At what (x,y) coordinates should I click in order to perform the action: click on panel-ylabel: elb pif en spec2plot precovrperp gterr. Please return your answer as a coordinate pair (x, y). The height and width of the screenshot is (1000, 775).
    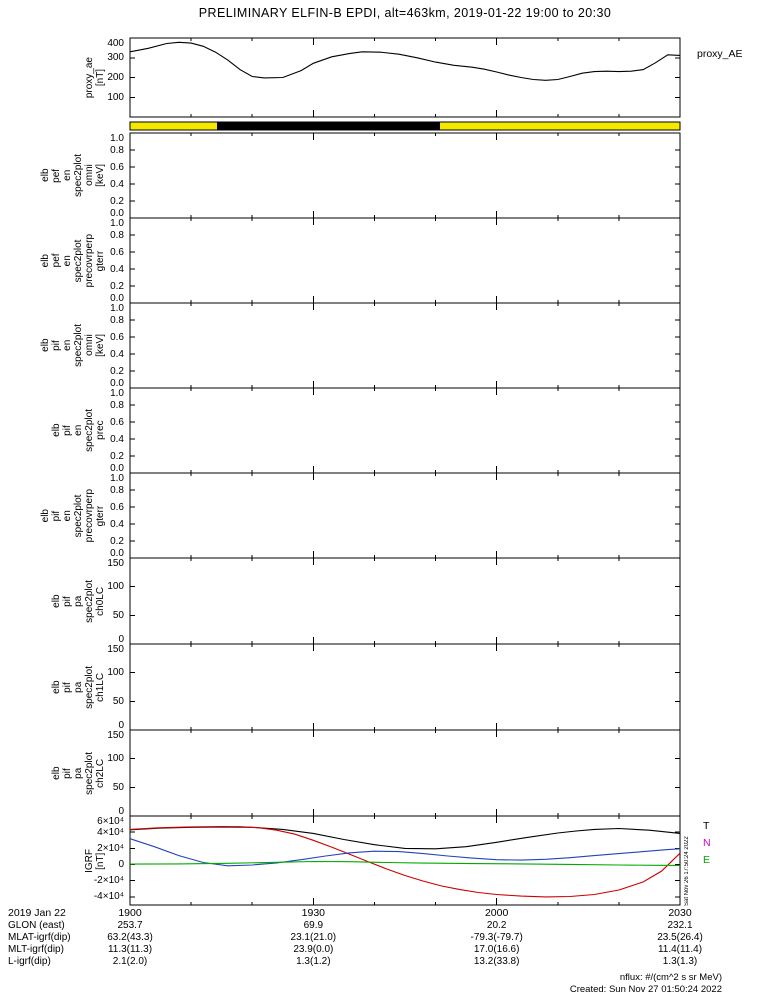
    Looking at the image, I should click on (73, 515).